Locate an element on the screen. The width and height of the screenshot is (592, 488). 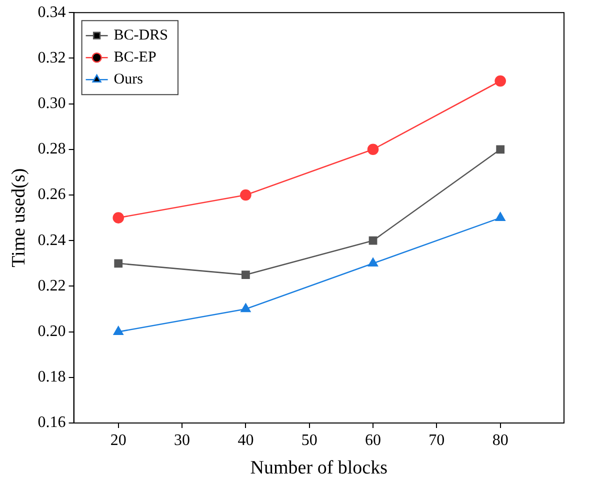
legend-label: BC-EP is located at coordinates (135, 58).